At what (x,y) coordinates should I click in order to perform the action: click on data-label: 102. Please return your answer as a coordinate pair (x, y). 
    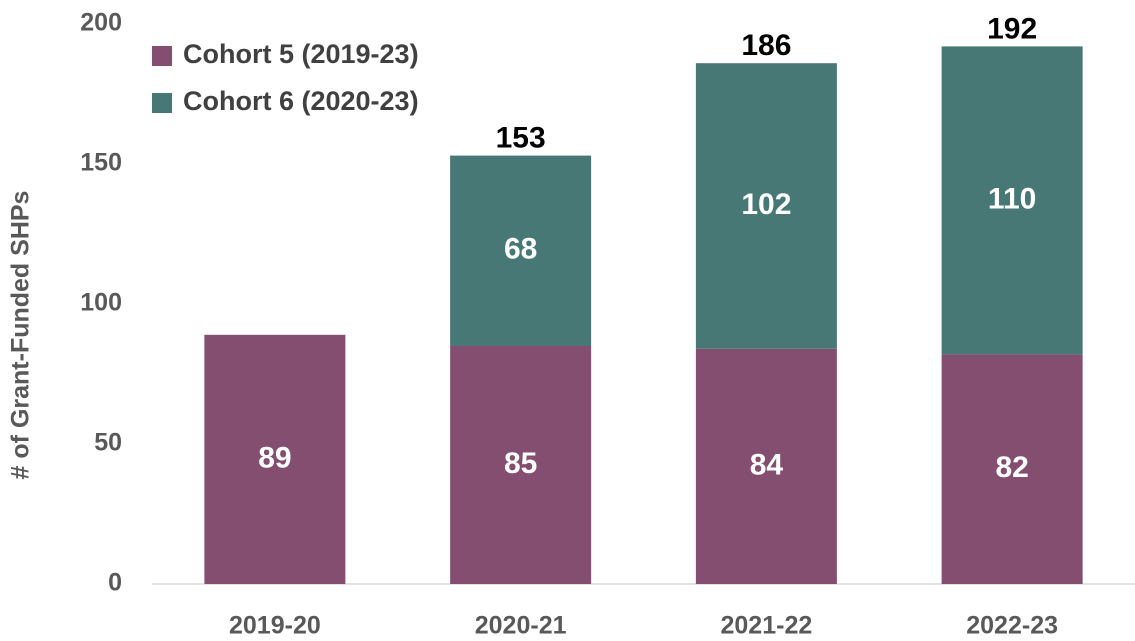
    Looking at the image, I should click on (766, 204).